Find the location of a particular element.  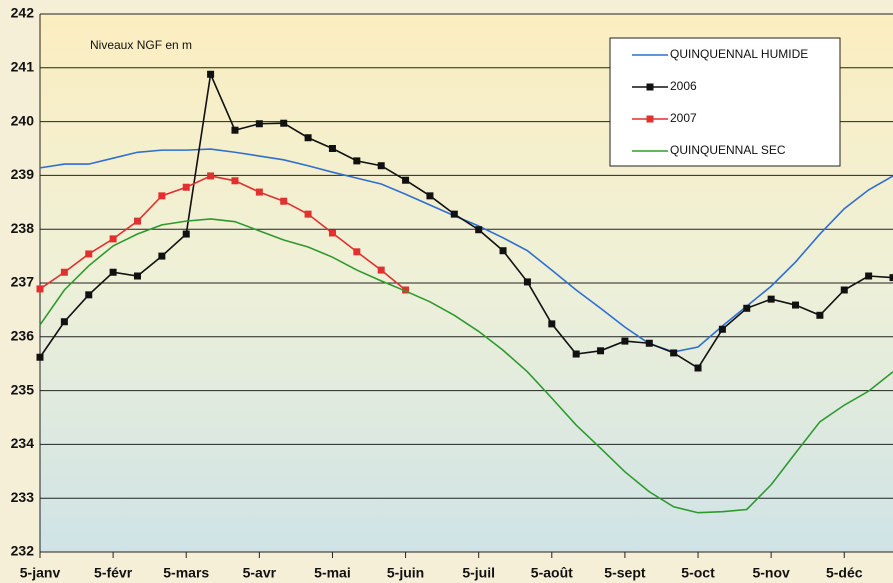

series is located at coordinates (223, 233).